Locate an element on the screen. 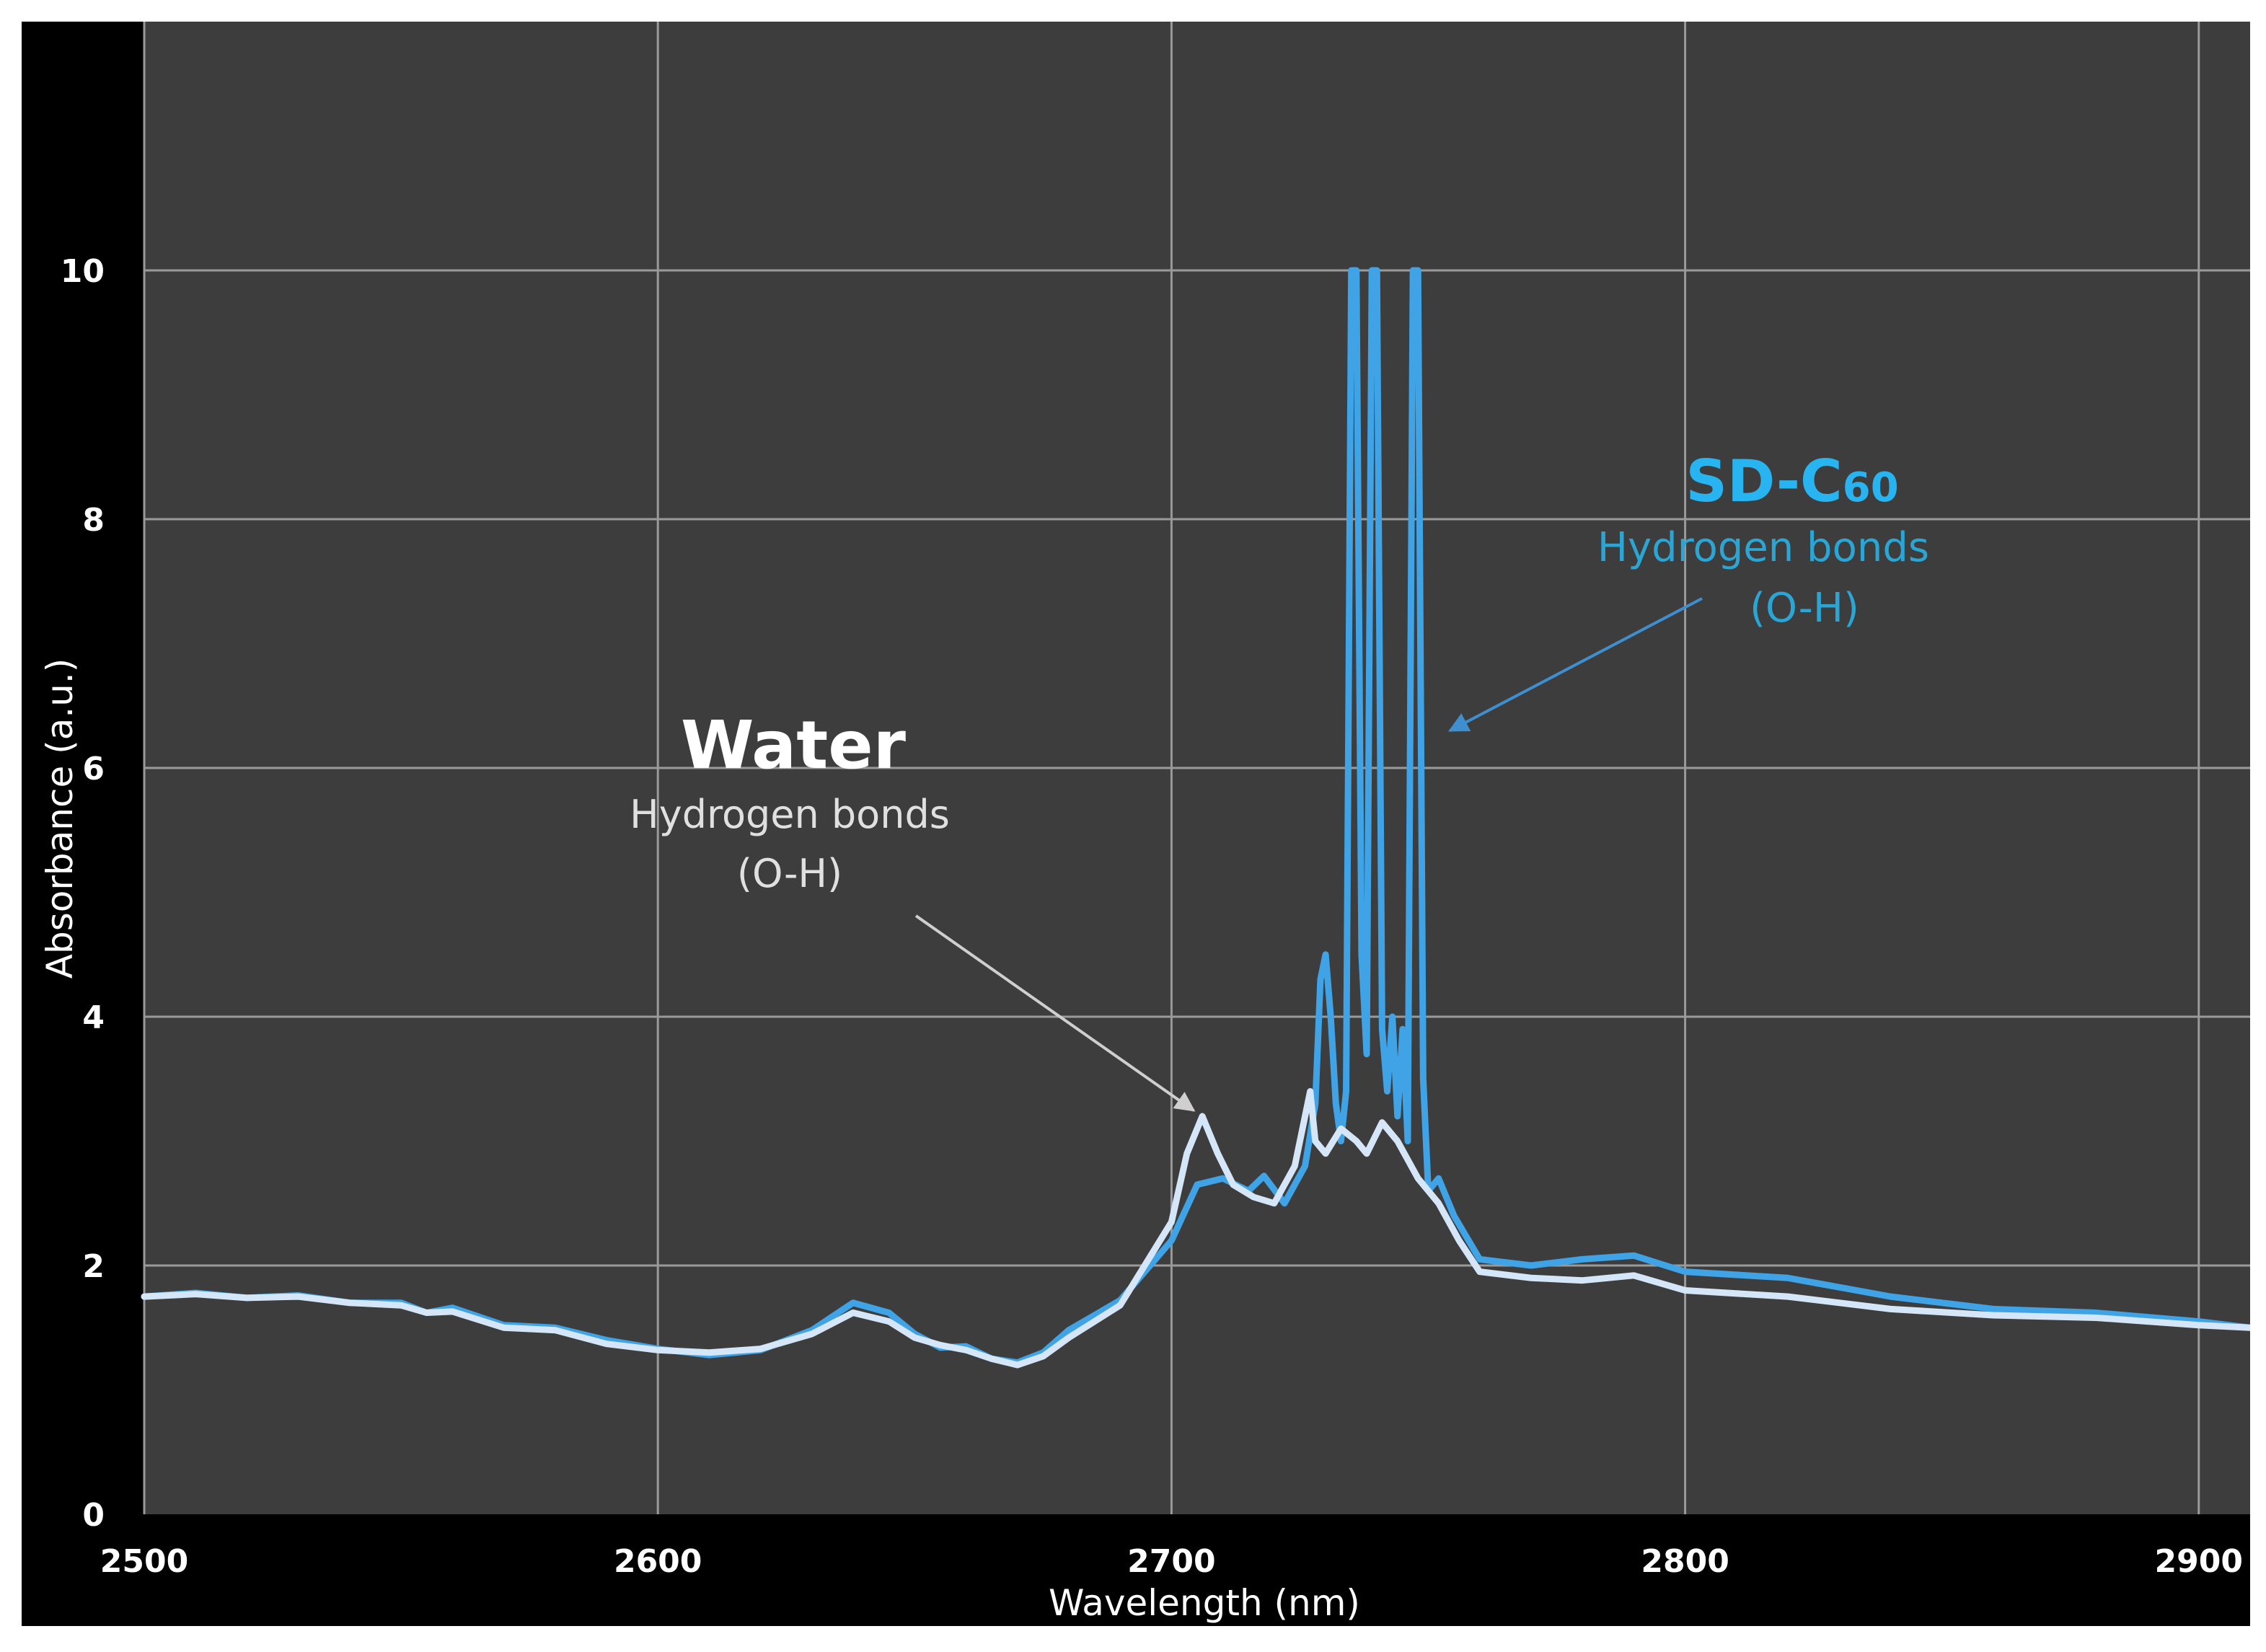 This screenshot has height=1652, width=2266. y-tick-label: 0 is located at coordinates (93, 1516).